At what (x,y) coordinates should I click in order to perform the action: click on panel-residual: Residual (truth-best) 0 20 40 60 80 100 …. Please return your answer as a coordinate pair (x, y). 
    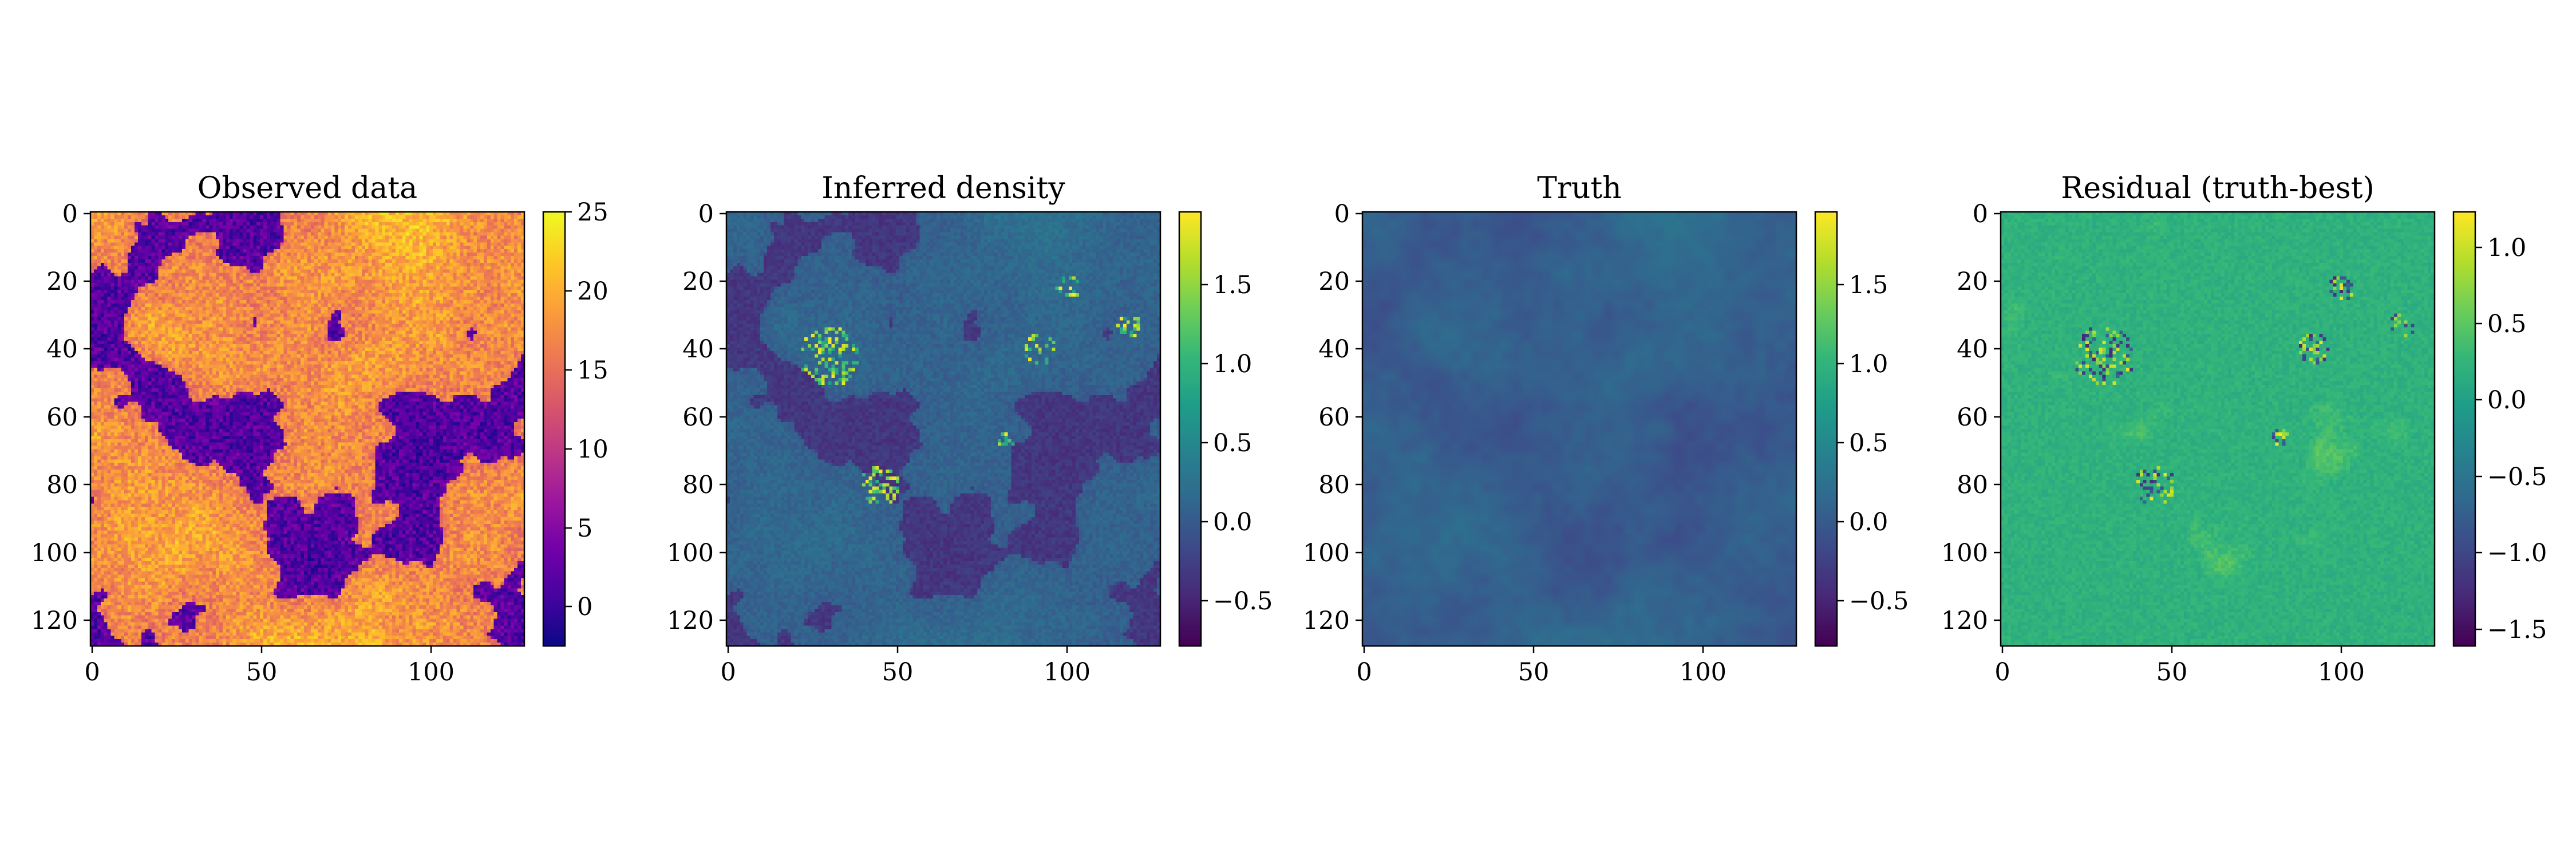
    Looking at the image, I should click on (2244, 429).